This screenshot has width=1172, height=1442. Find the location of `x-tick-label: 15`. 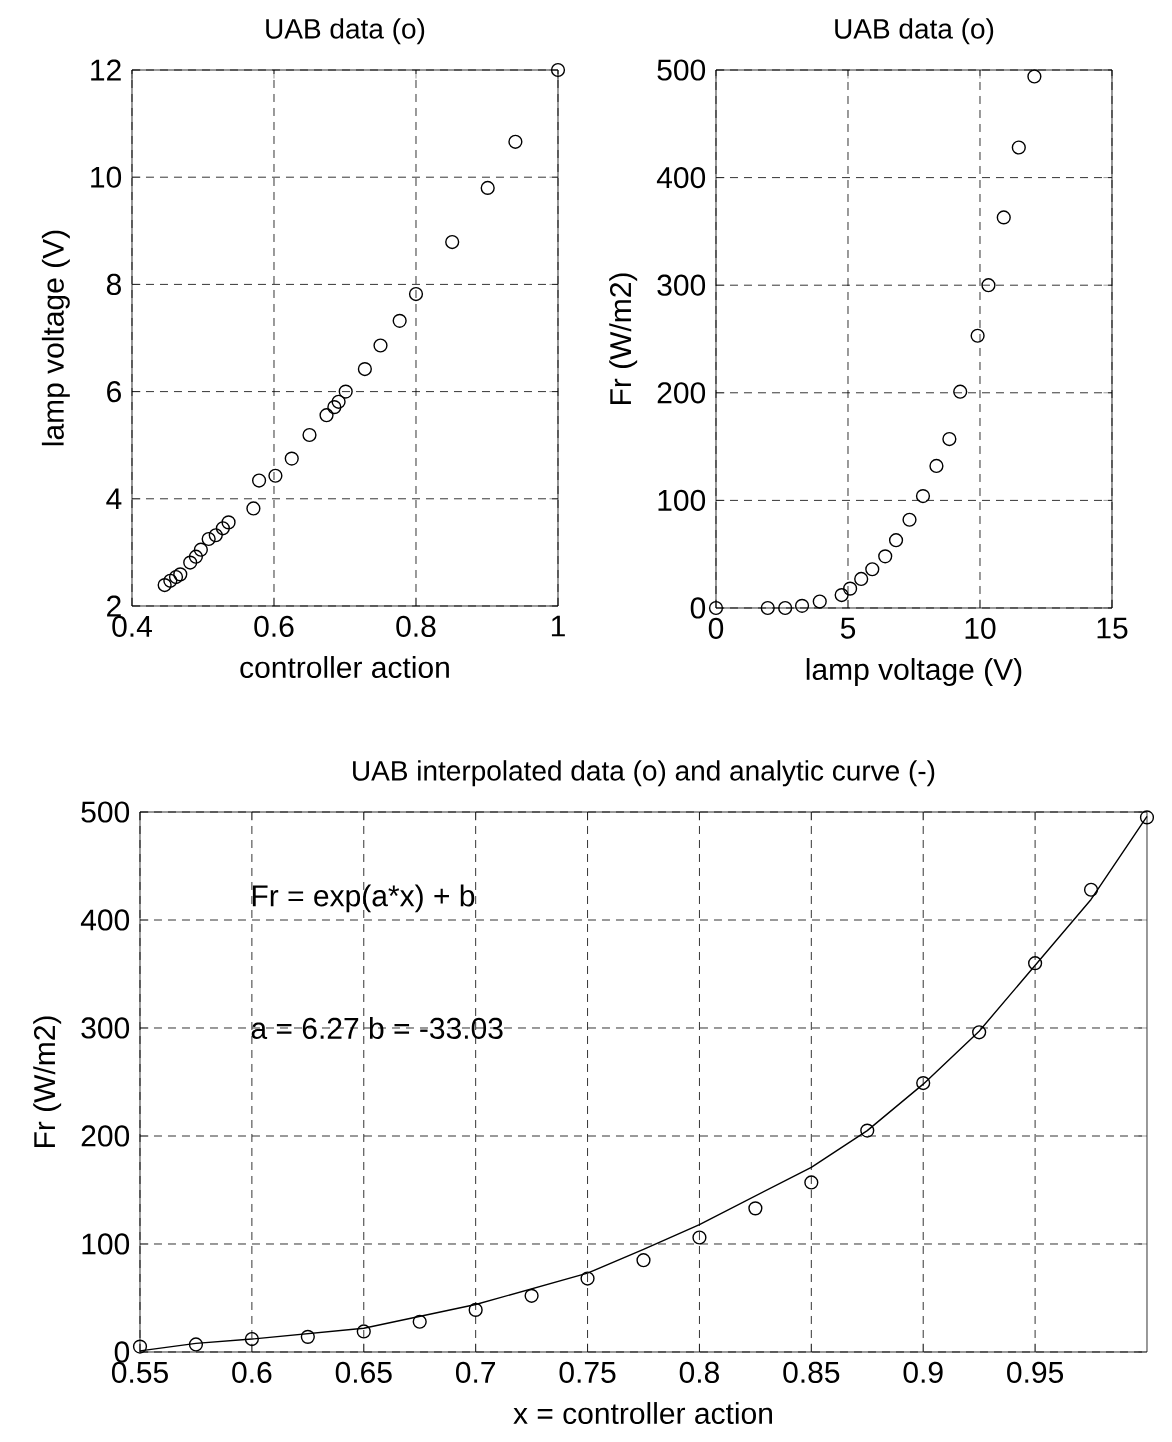

x-tick-label: 15 is located at coordinates (1112, 628).